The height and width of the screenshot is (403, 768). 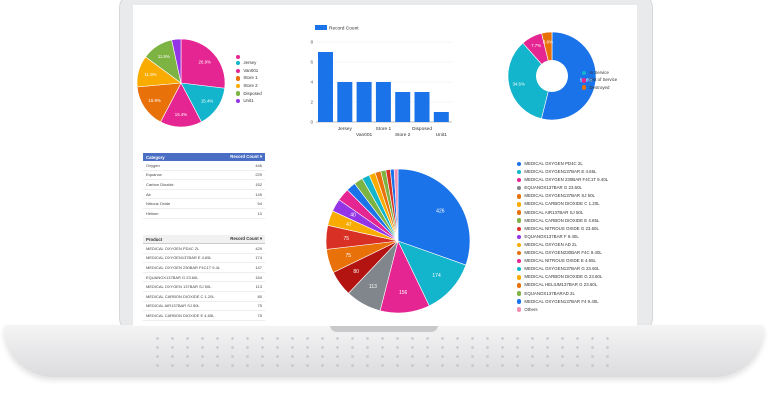 What do you see at coordinates (245, 306) in the screenshot?
I see `cell-value: 75` at bounding box center [245, 306].